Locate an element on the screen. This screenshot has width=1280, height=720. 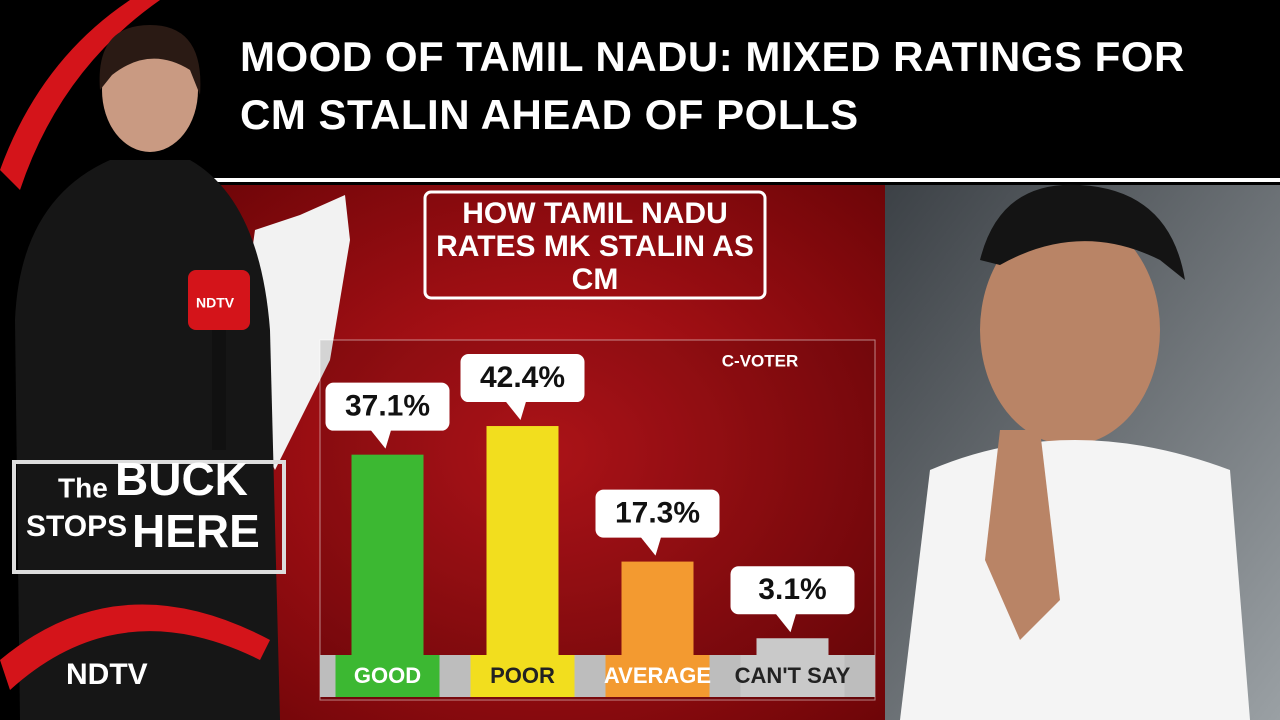
show-name: BUCK is located at coordinates (181, 479).